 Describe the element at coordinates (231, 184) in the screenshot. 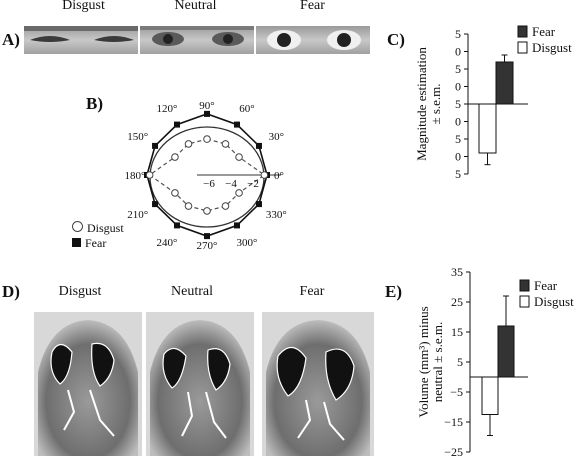

I see `polar-radial-tick-label: −4` at that location.